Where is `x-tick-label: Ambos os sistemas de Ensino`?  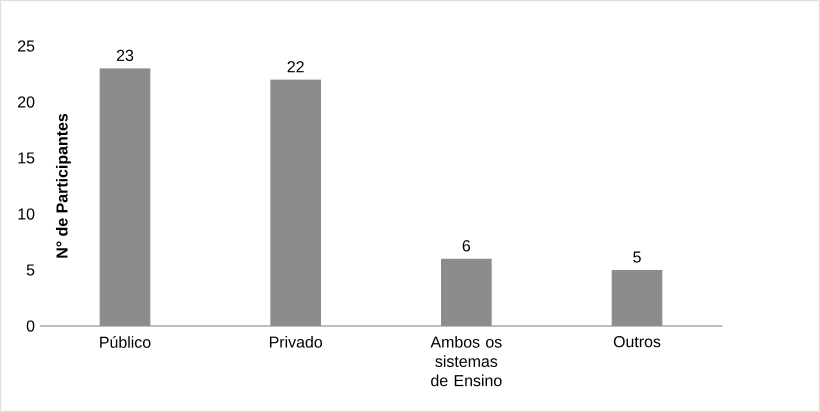 x-tick-label: Ambos os sistemas de Ensino is located at coordinates (466, 361).